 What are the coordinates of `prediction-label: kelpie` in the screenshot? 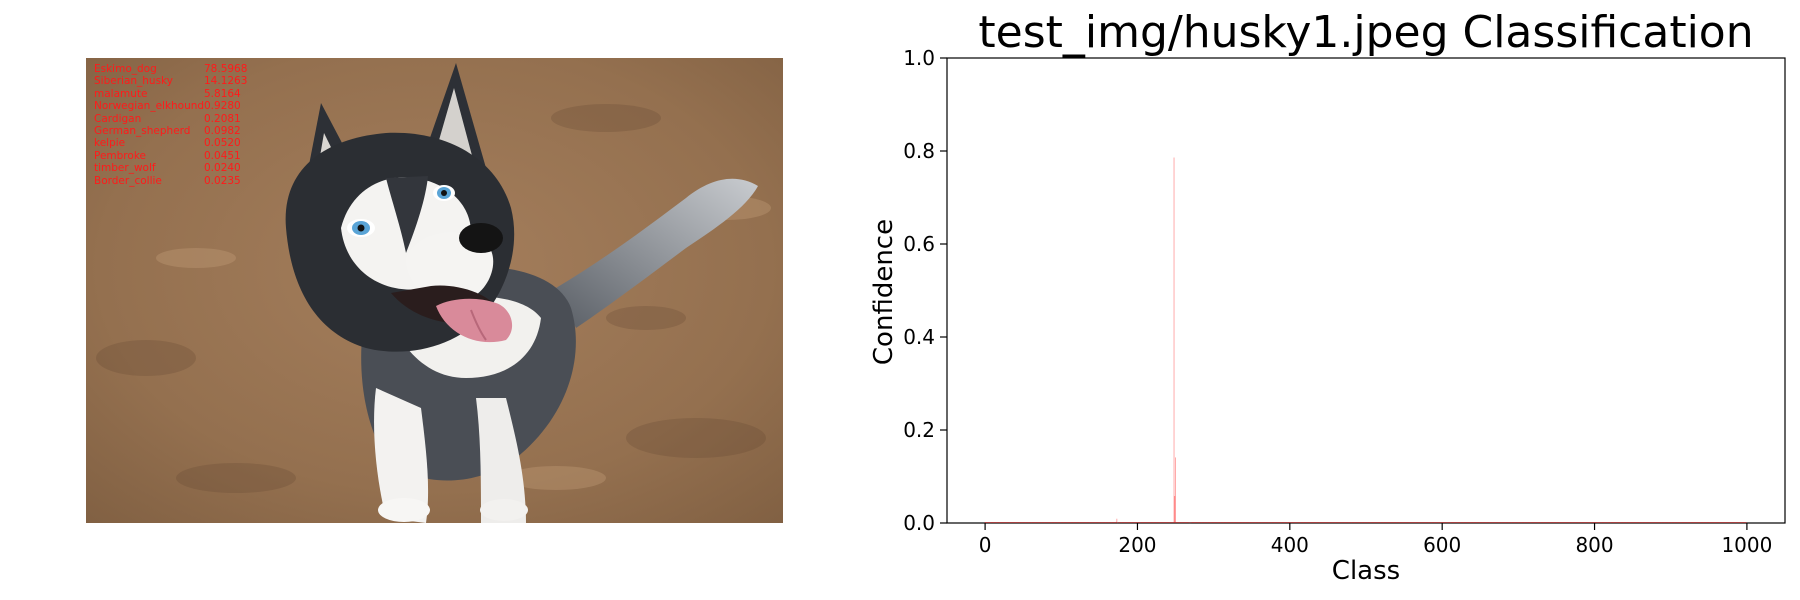 It's located at (110, 143).